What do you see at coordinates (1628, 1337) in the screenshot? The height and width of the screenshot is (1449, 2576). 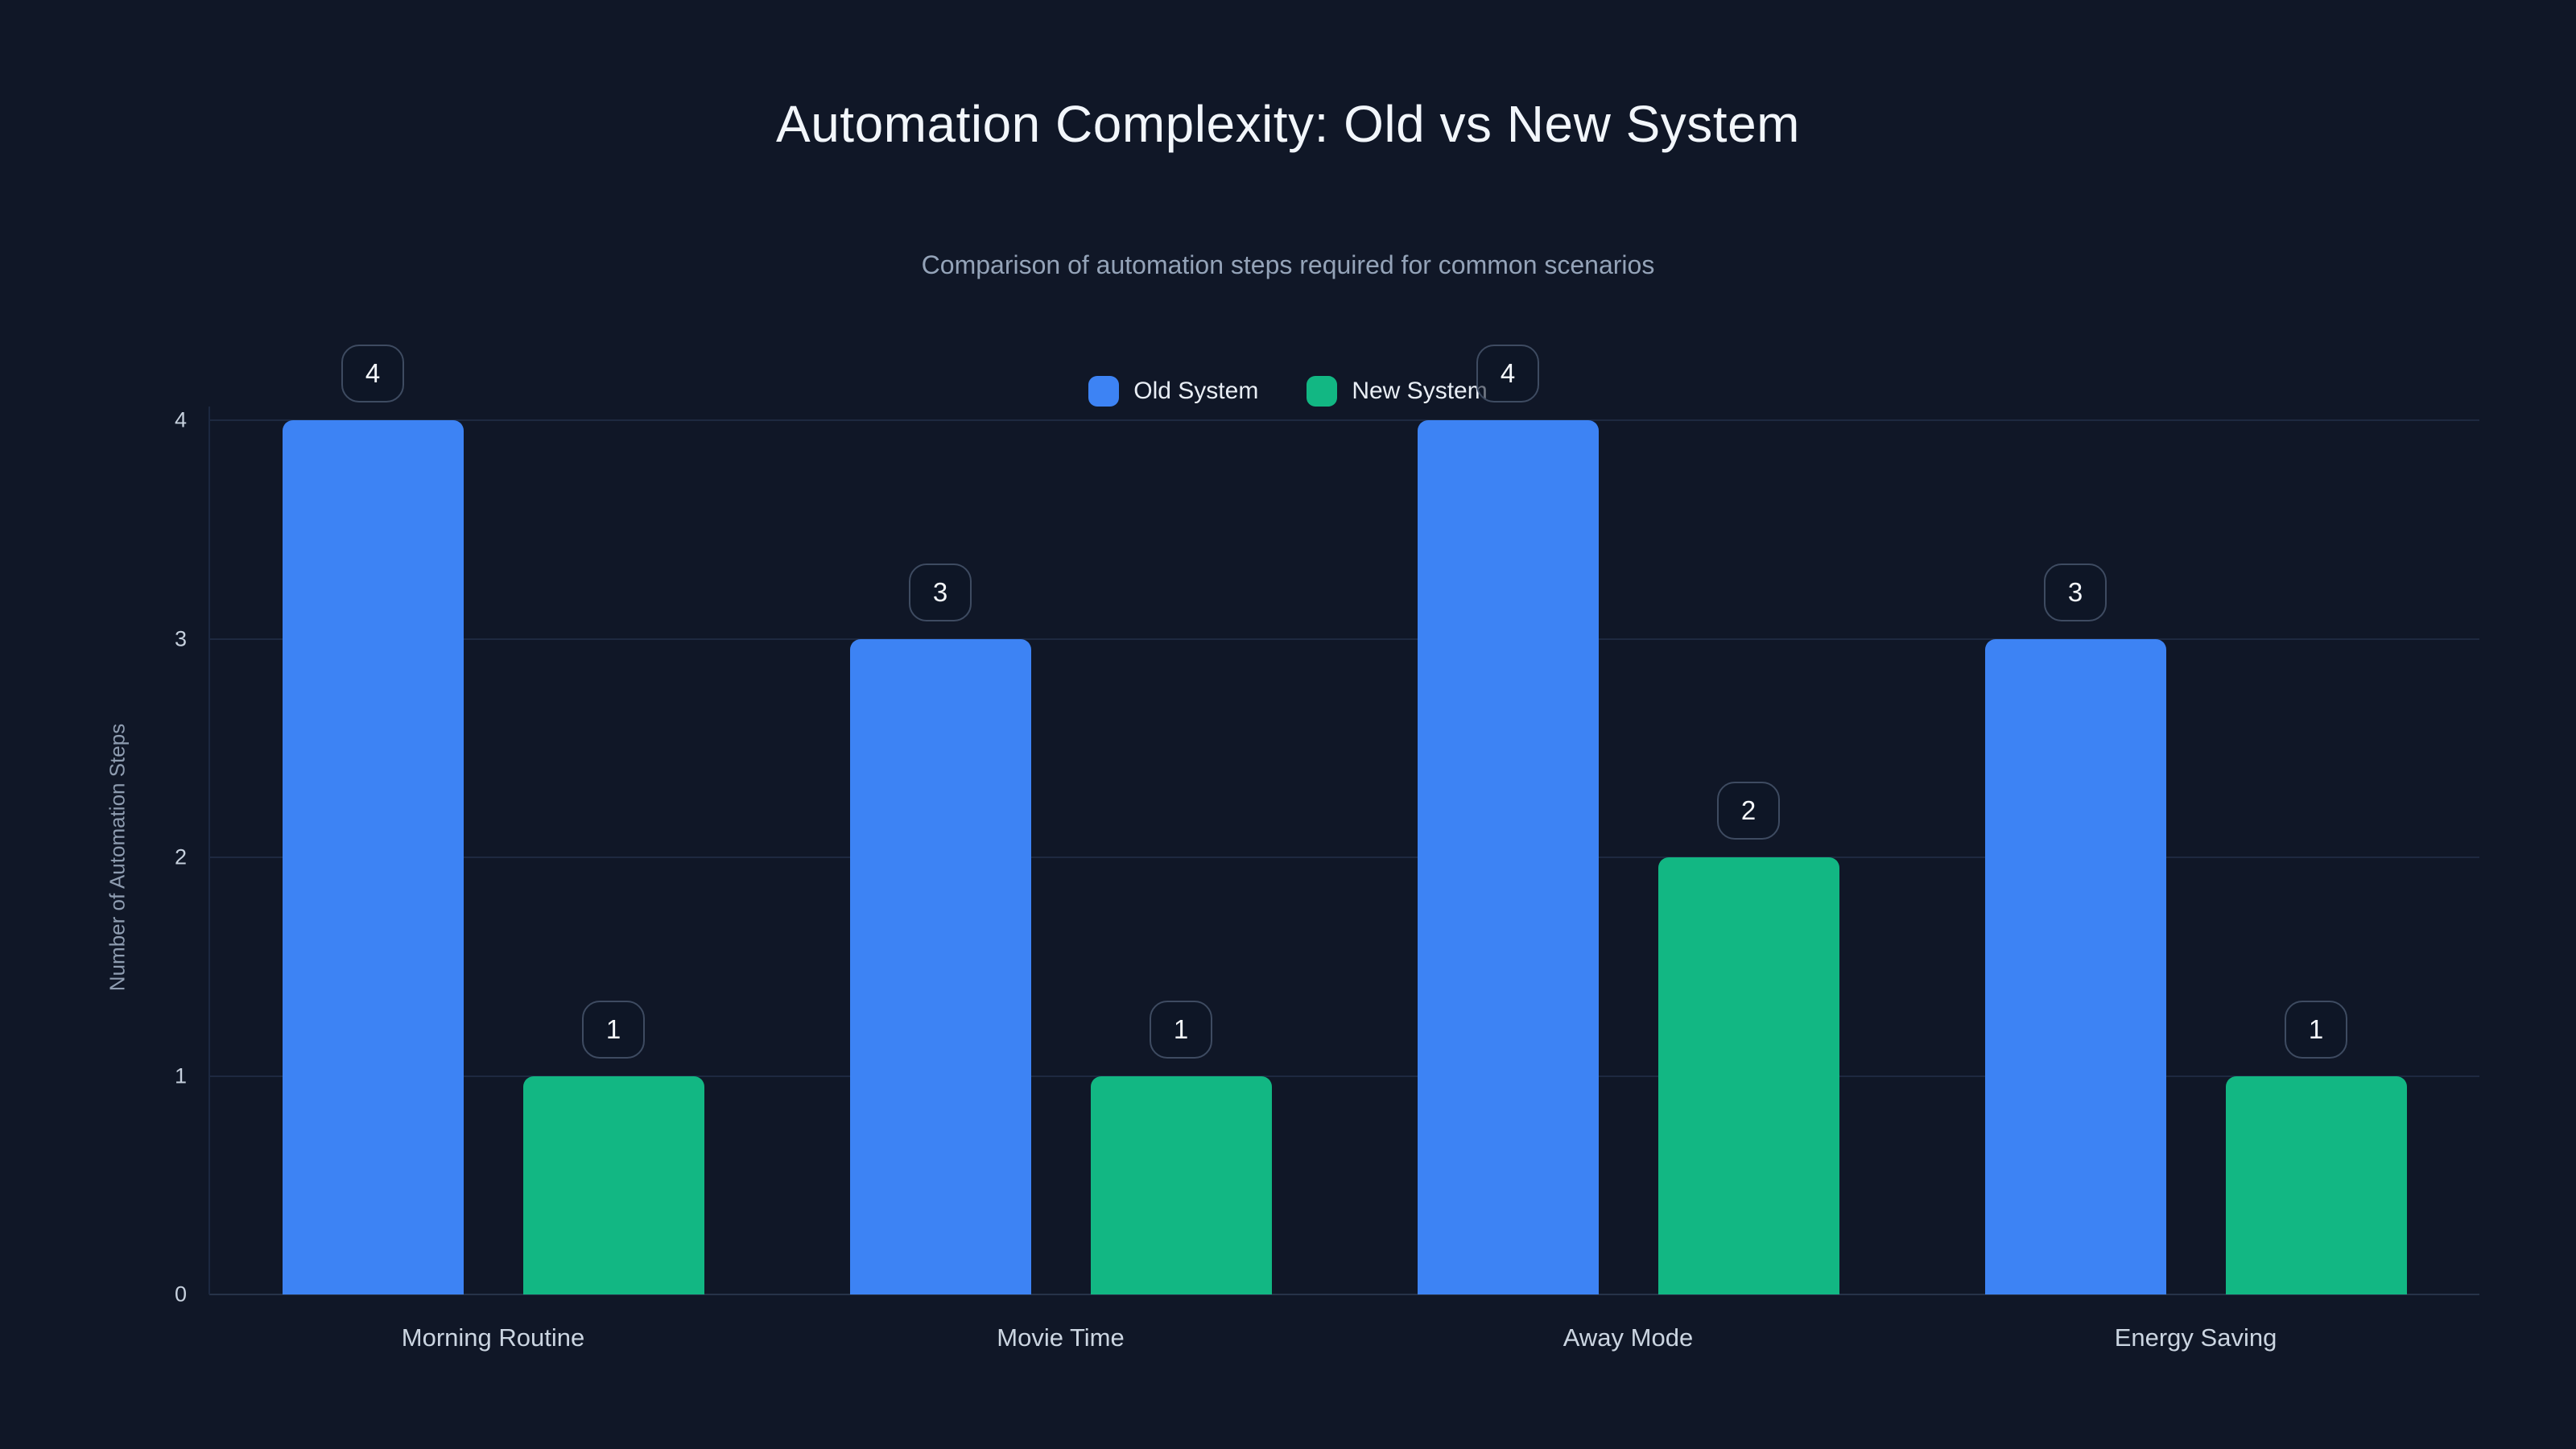 I see `x-category-label-away-mode: Away Mode` at bounding box center [1628, 1337].